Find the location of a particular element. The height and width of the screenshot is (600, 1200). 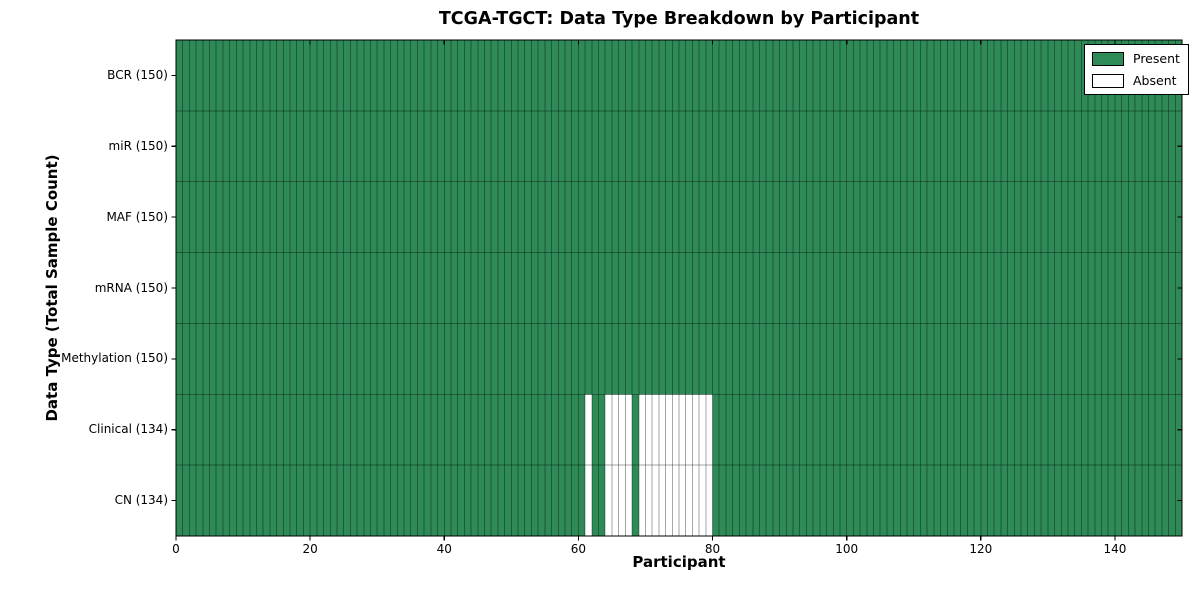

absent-cells is located at coordinates (649, 465).